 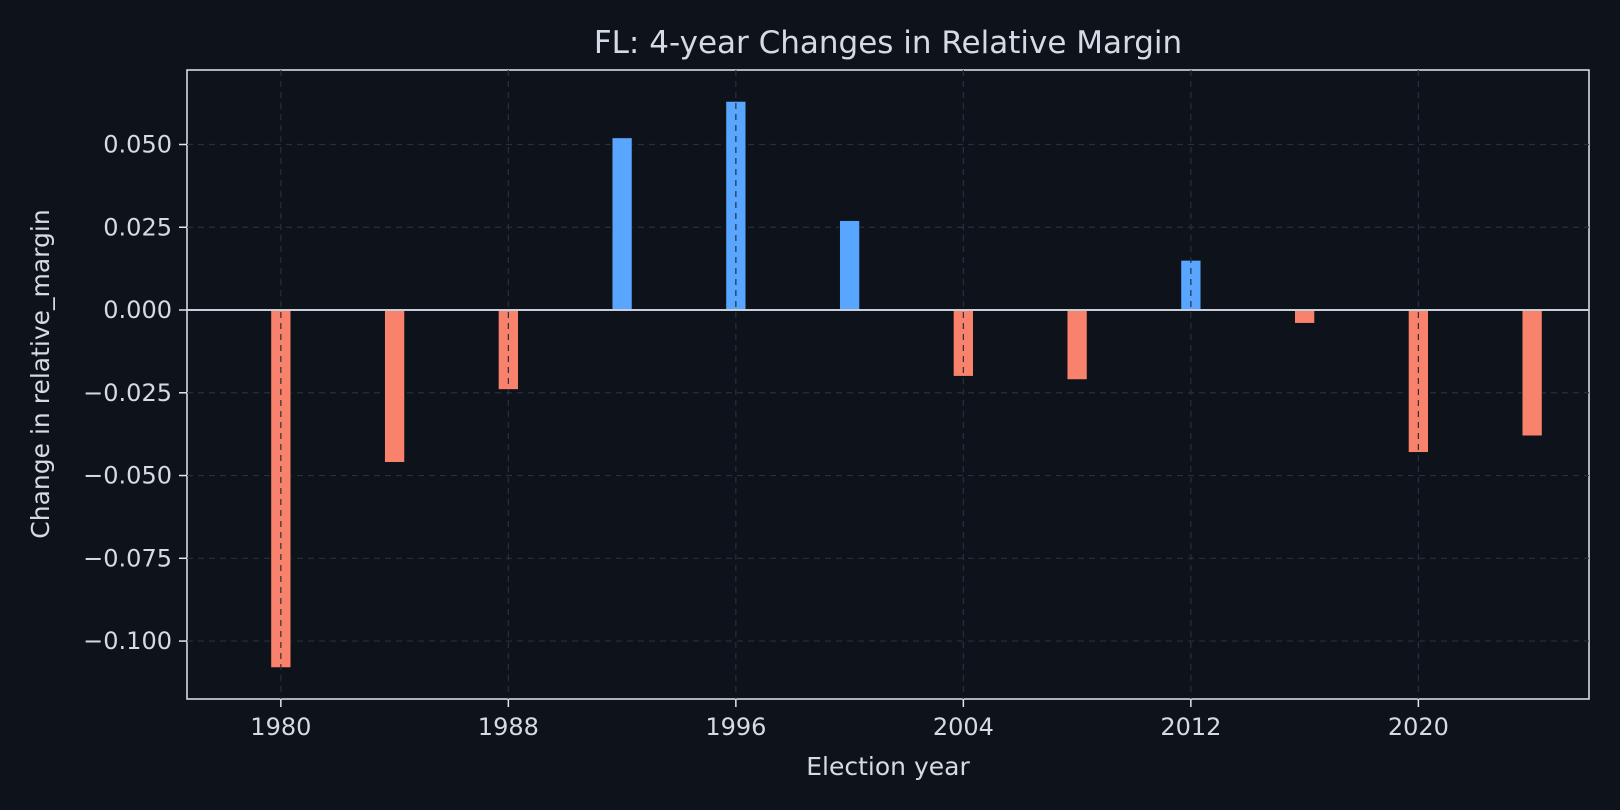 I want to click on y-axis: 0.050 0.025 0.000 −0.025 −0.050 −0.075 −0.100, so click(x=135, y=392).